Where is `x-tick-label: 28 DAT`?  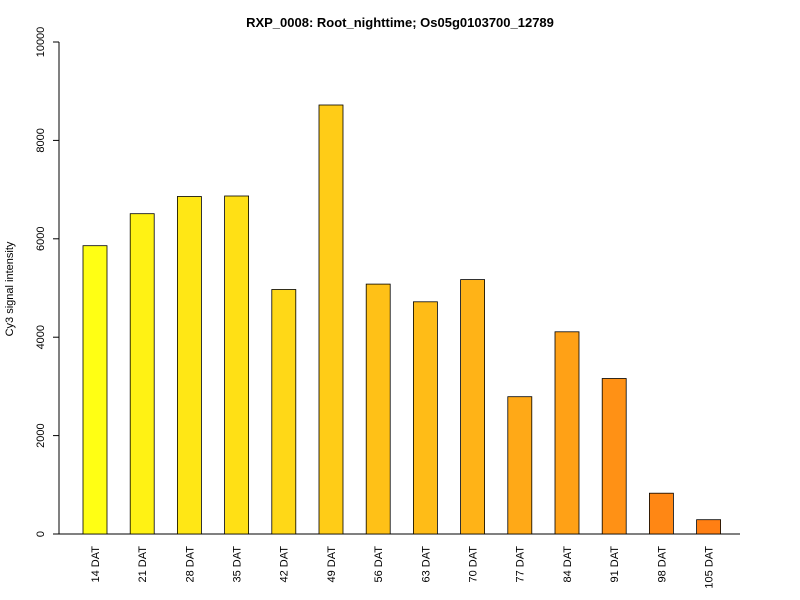 x-tick-label: 28 DAT is located at coordinates (190, 564).